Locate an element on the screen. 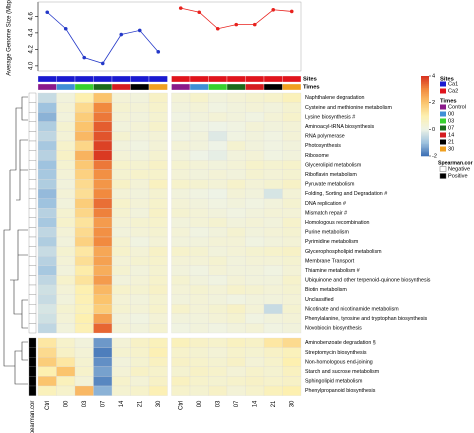 Image resolution: width=474 pixels, height=433 pixels. x-tick-label: 00 is located at coordinates (200, 403).